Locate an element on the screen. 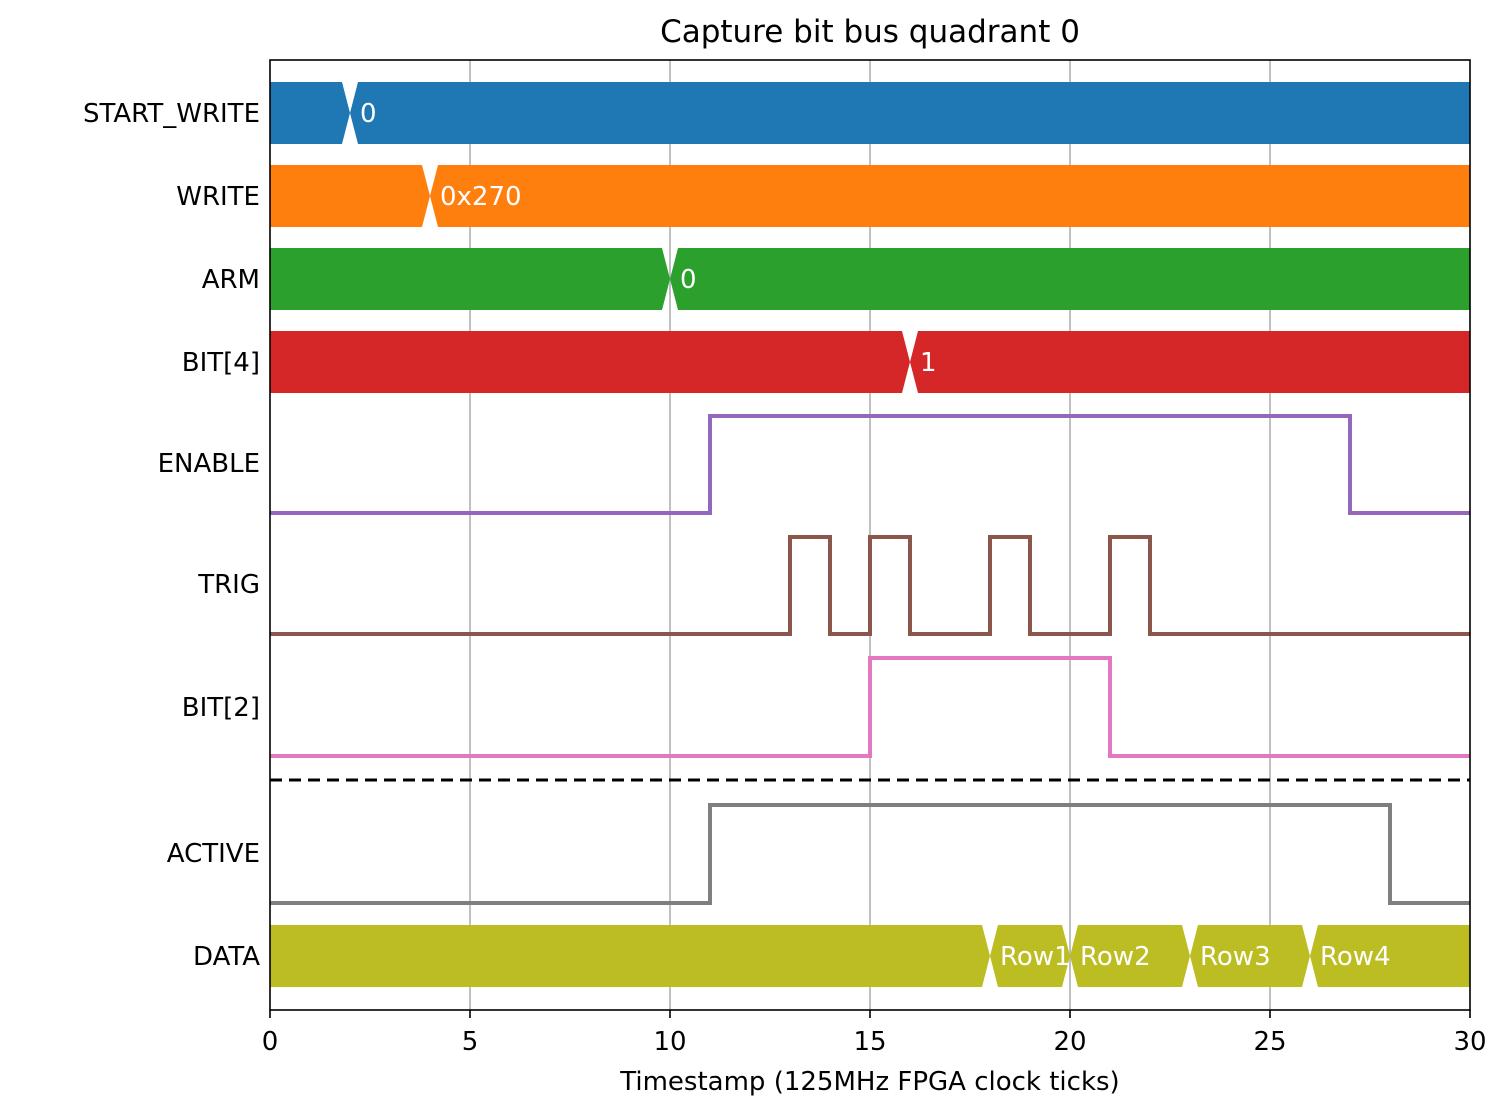 Image resolution: width=1500 pixels, height=1110 pixels. trace-trig is located at coordinates (870, 585).